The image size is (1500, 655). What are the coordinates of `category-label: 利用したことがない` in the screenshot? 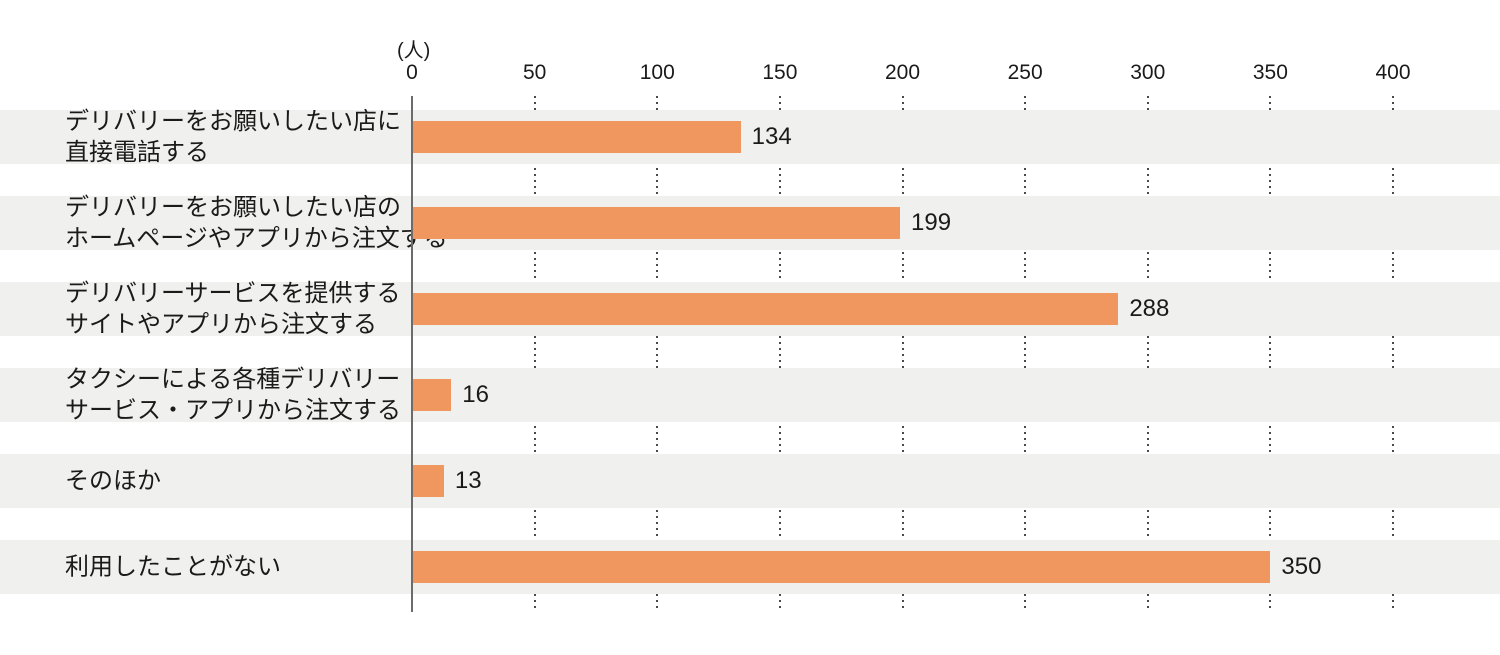 It's located at (237, 567).